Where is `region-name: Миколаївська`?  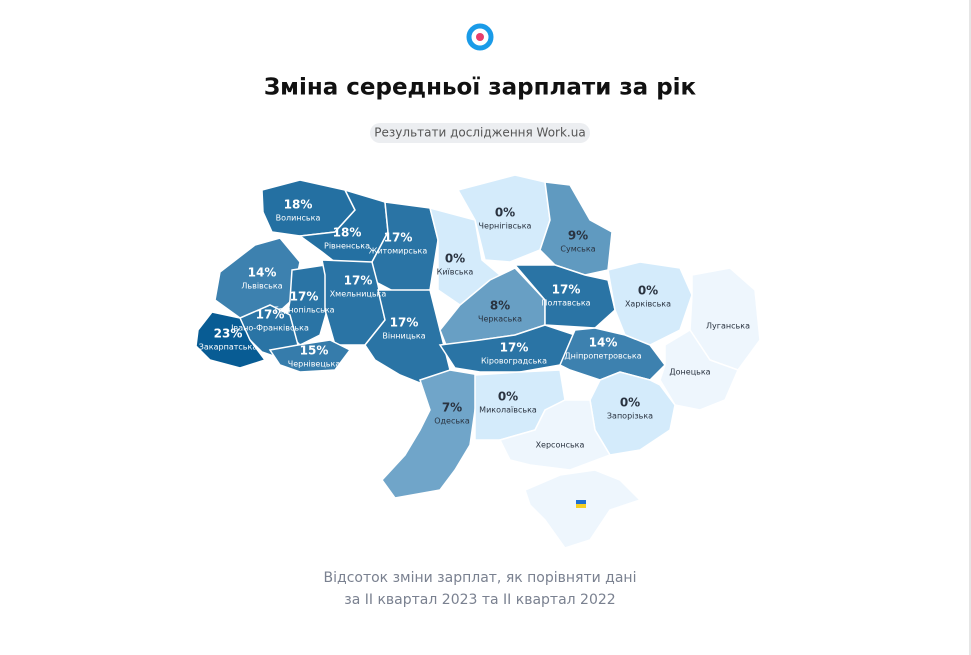 region-name: Миколаївська is located at coordinates (508, 410).